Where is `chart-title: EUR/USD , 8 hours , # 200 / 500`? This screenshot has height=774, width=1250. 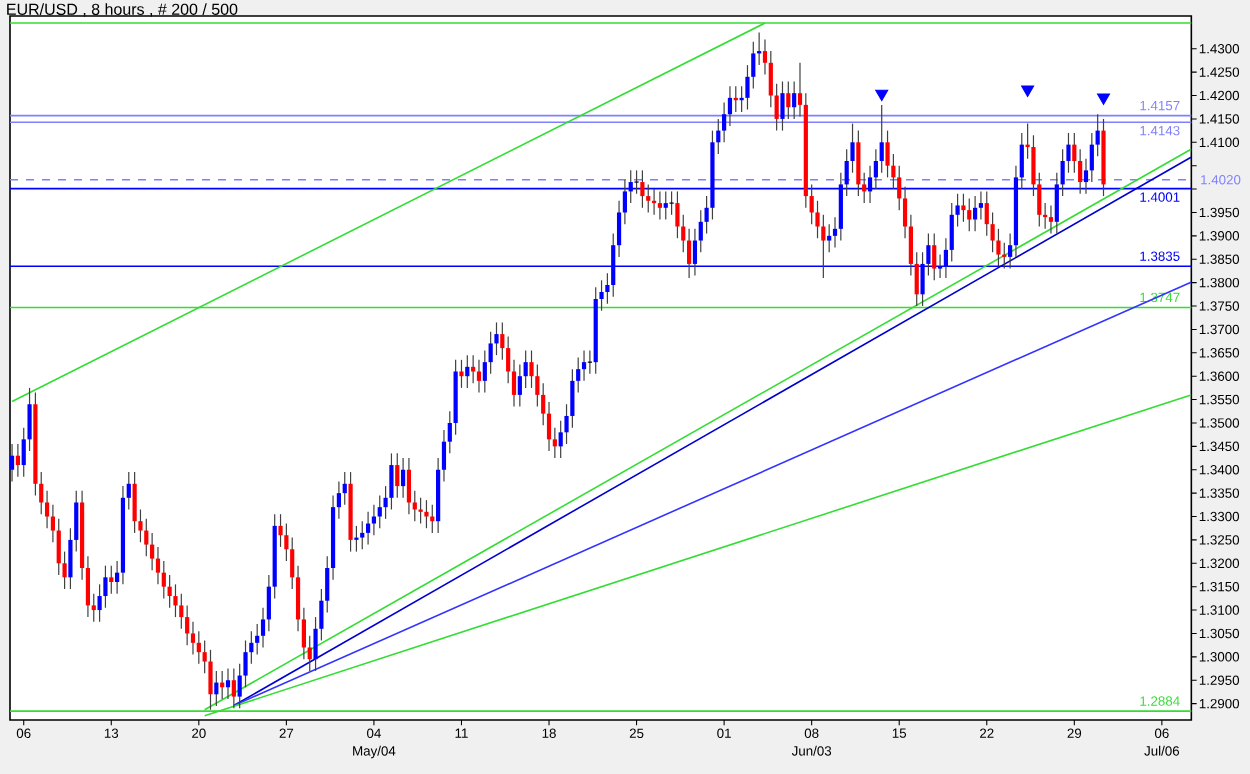 chart-title: EUR/USD , 8 hours , # 200 / 500 is located at coordinates (122, 10).